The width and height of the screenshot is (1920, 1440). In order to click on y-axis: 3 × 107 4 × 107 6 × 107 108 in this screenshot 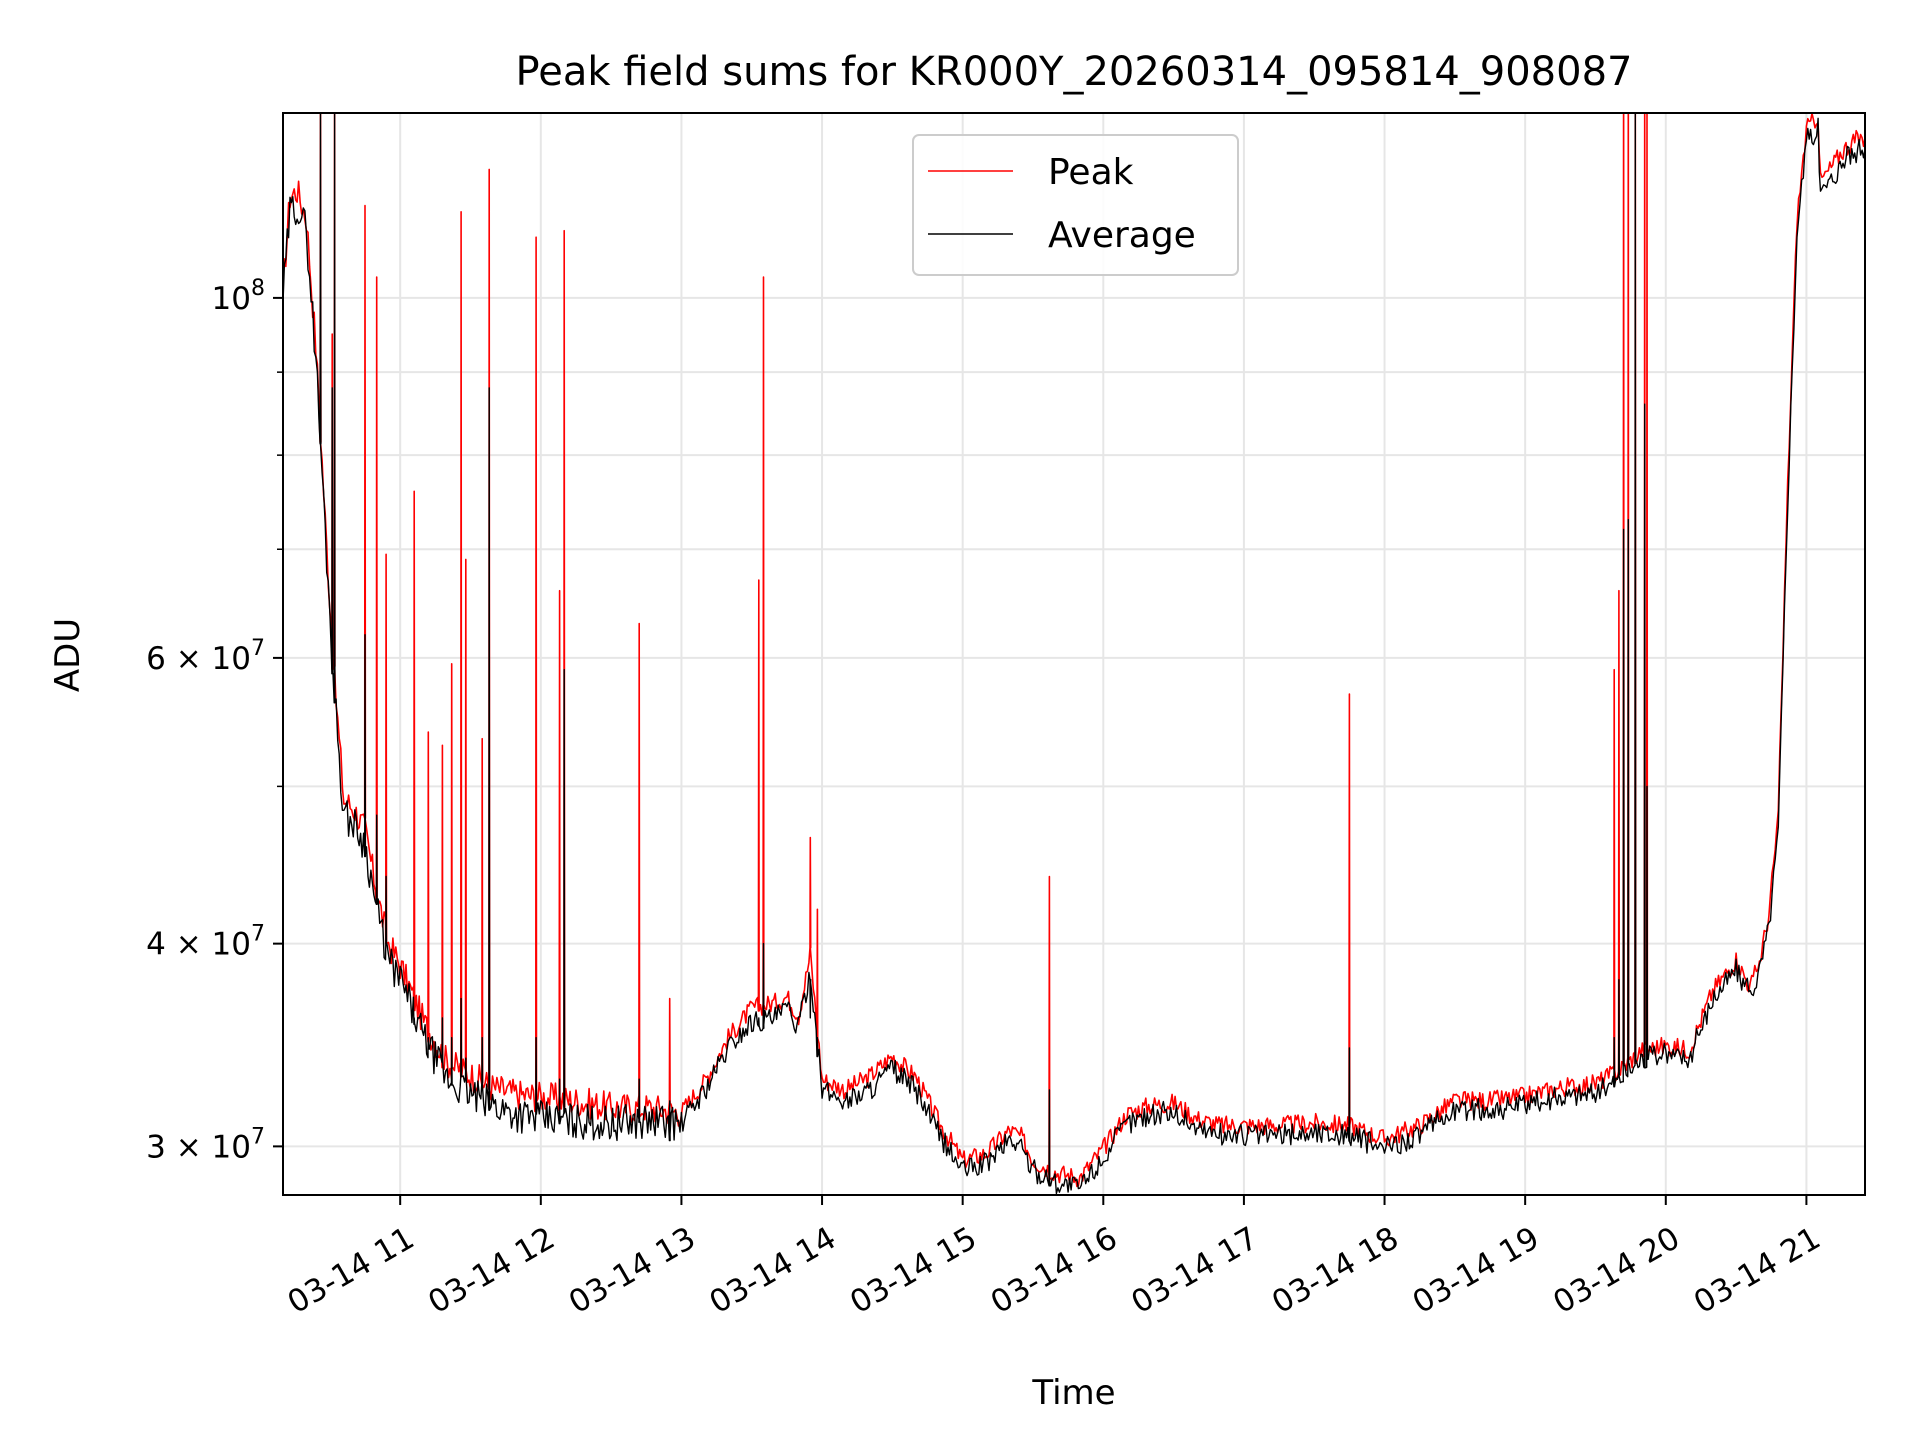, I will do `click(214, 720)`.